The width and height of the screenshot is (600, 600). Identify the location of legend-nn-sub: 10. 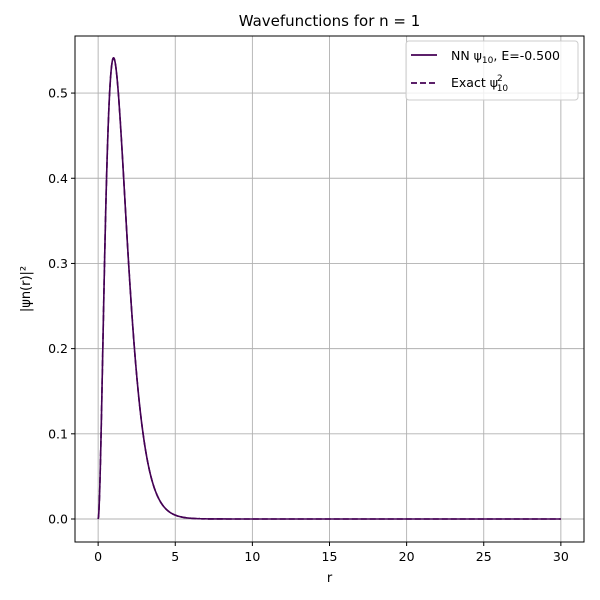
(488, 61).